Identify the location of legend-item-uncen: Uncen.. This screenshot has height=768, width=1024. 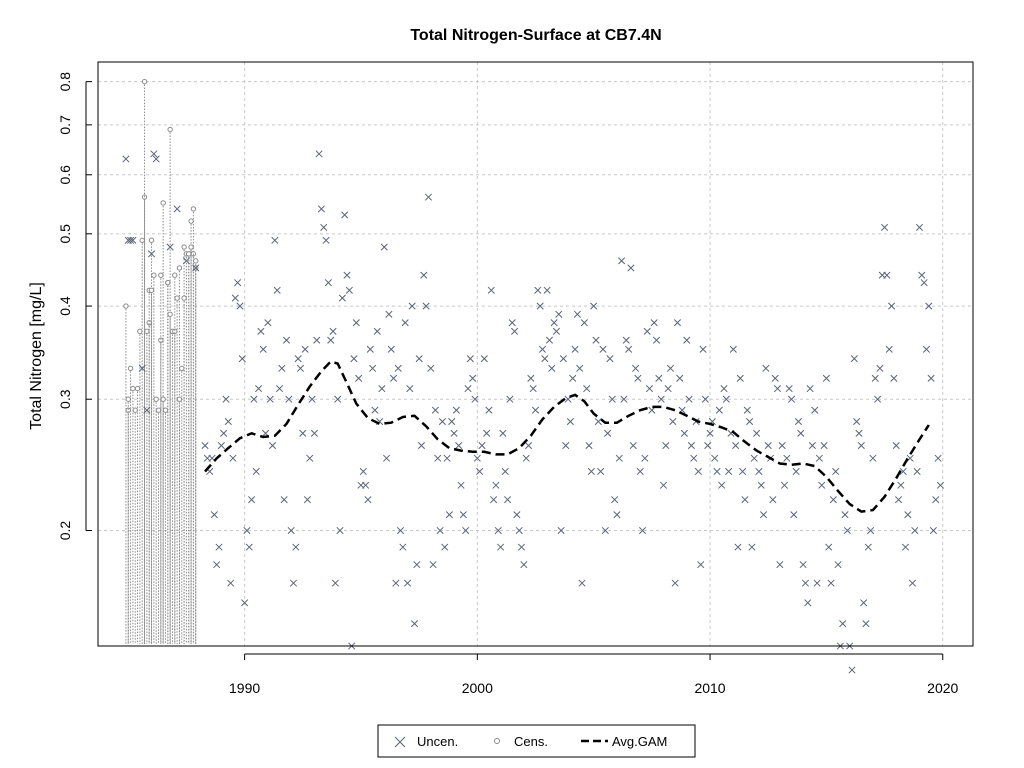
(426, 741).